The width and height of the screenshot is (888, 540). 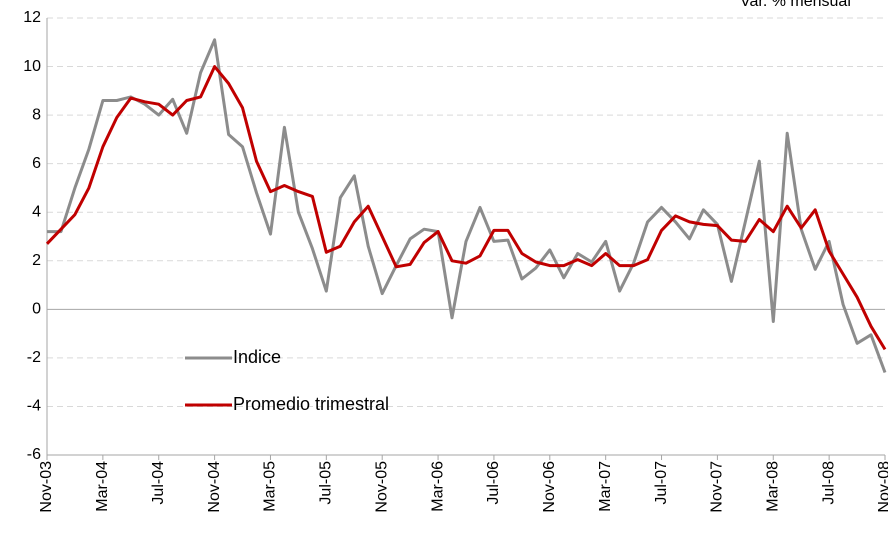 What do you see at coordinates (32, 17) in the screenshot?
I see `y-tick-label: 12` at bounding box center [32, 17].